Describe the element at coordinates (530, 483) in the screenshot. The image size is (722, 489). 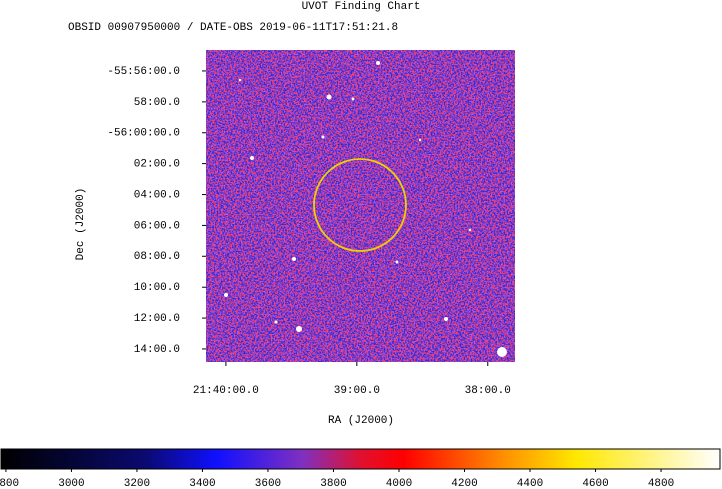
I see `colorbar-tick-label: 4400` at that location.